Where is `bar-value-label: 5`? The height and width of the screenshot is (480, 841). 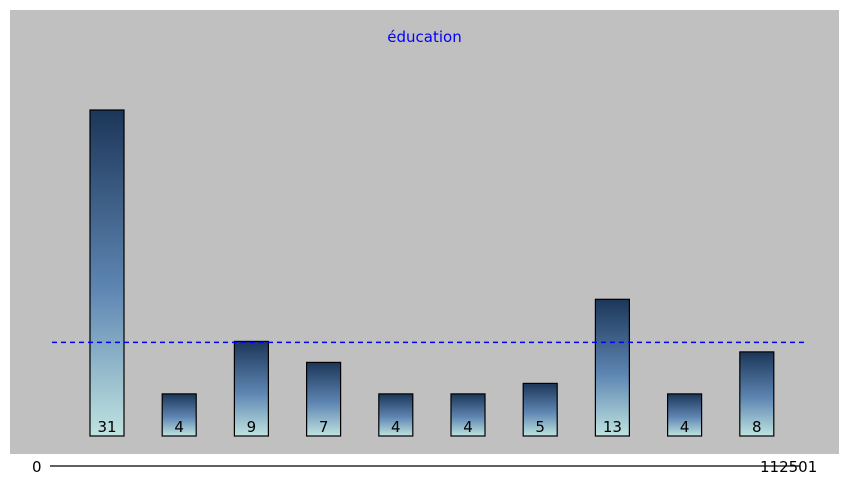
bar-value-label: 5 is located at coordinates (540, 427).